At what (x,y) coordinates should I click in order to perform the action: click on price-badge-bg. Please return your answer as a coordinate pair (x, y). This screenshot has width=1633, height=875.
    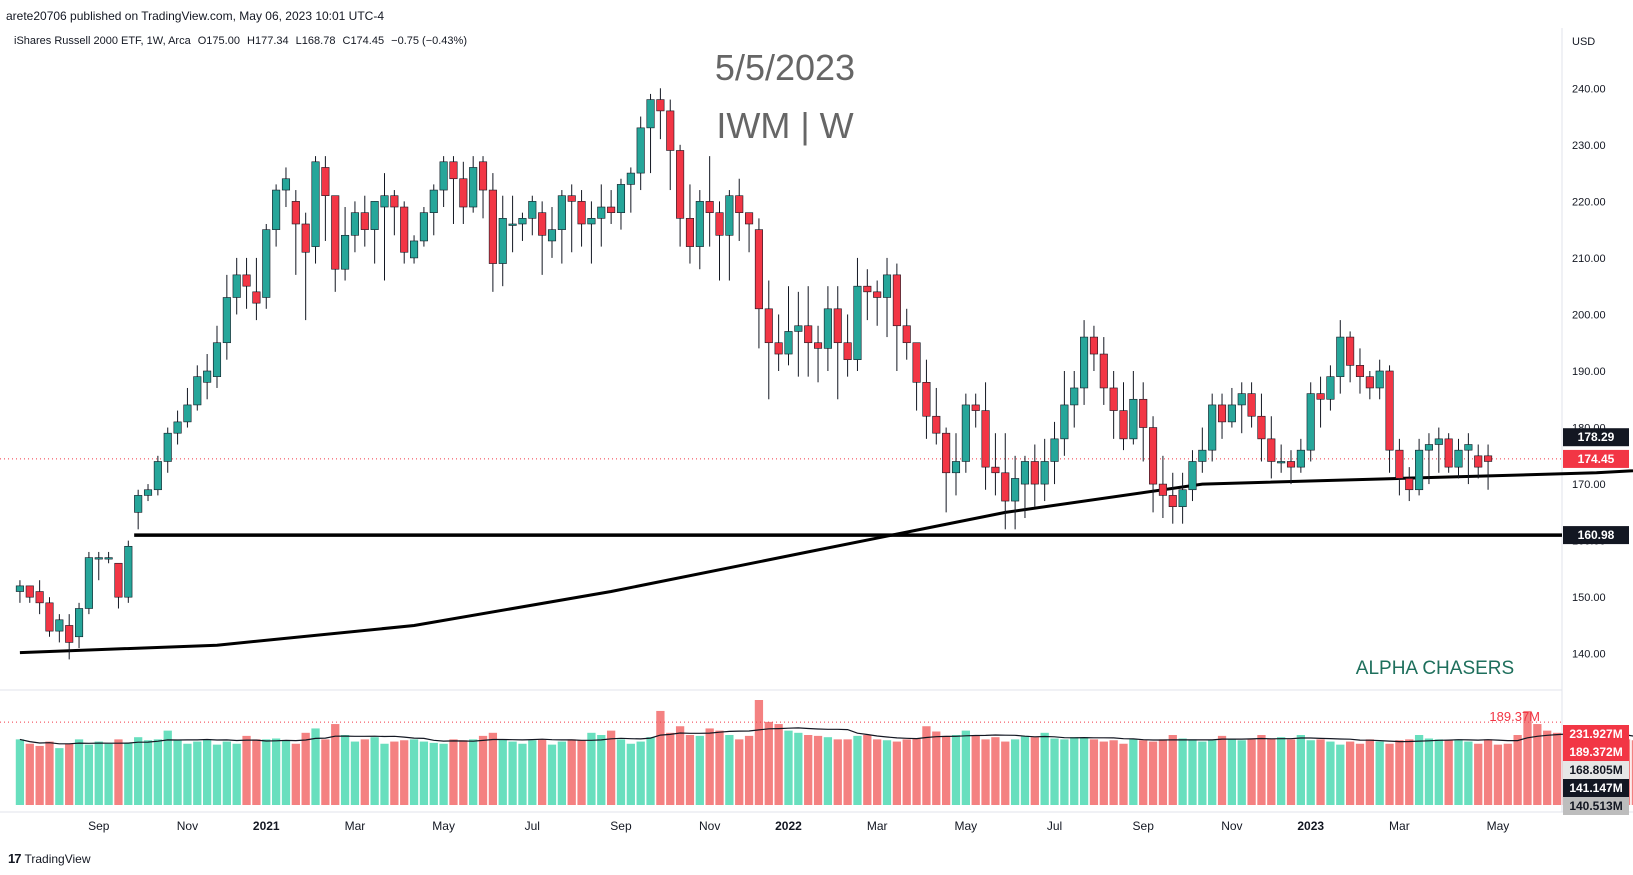
    Looking at the image, I should click on (1596, 458).